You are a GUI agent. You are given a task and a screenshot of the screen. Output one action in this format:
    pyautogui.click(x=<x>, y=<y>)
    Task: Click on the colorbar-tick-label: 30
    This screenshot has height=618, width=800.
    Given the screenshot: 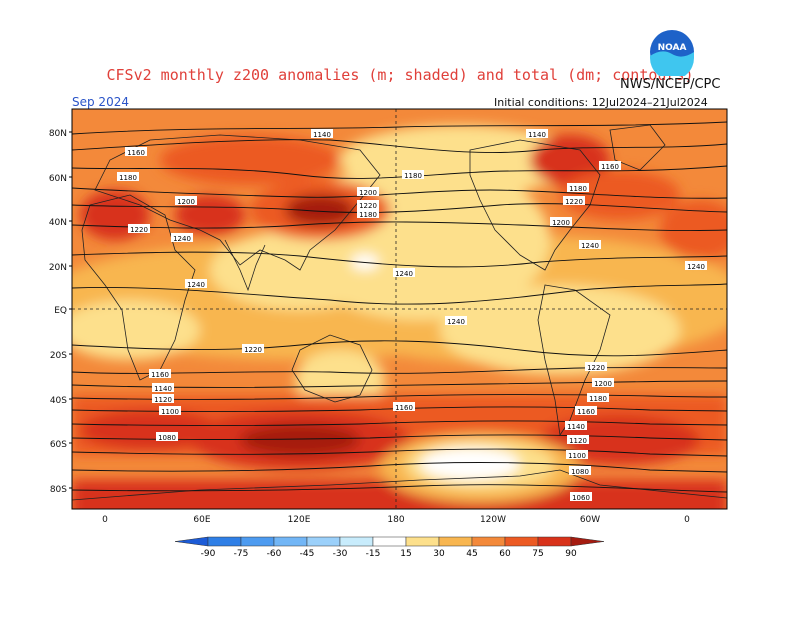 What is the action you would take?
    pyautogui.click(x=439, y=554)
    